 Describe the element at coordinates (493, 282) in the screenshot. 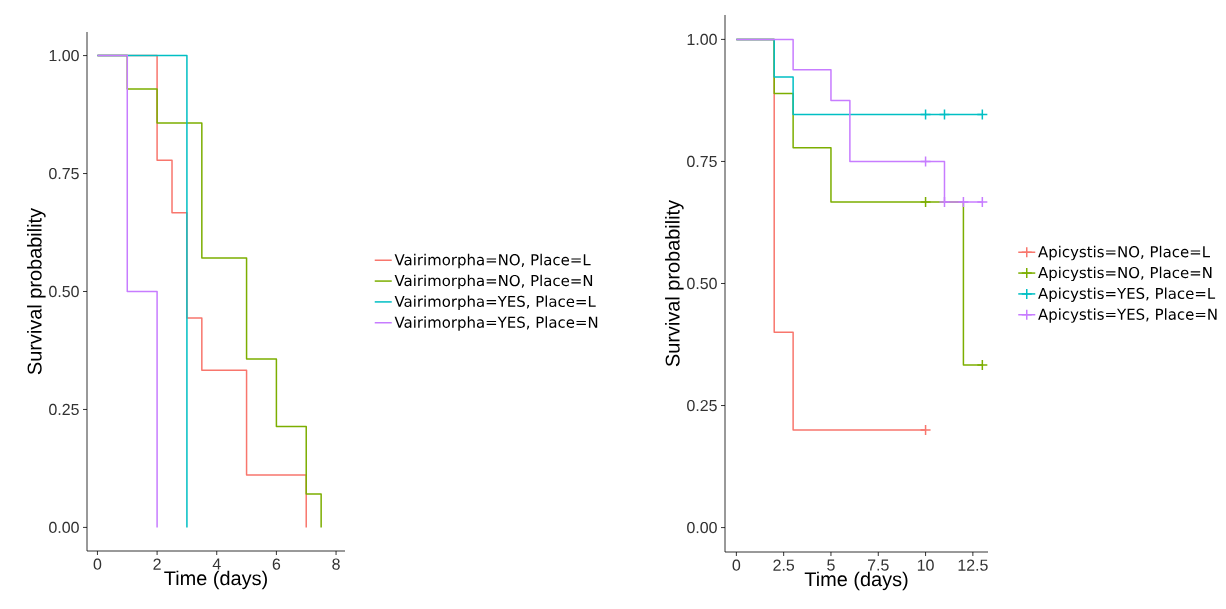

I see `legend-label: Vairimorpha=NO, Place=N` at that location.